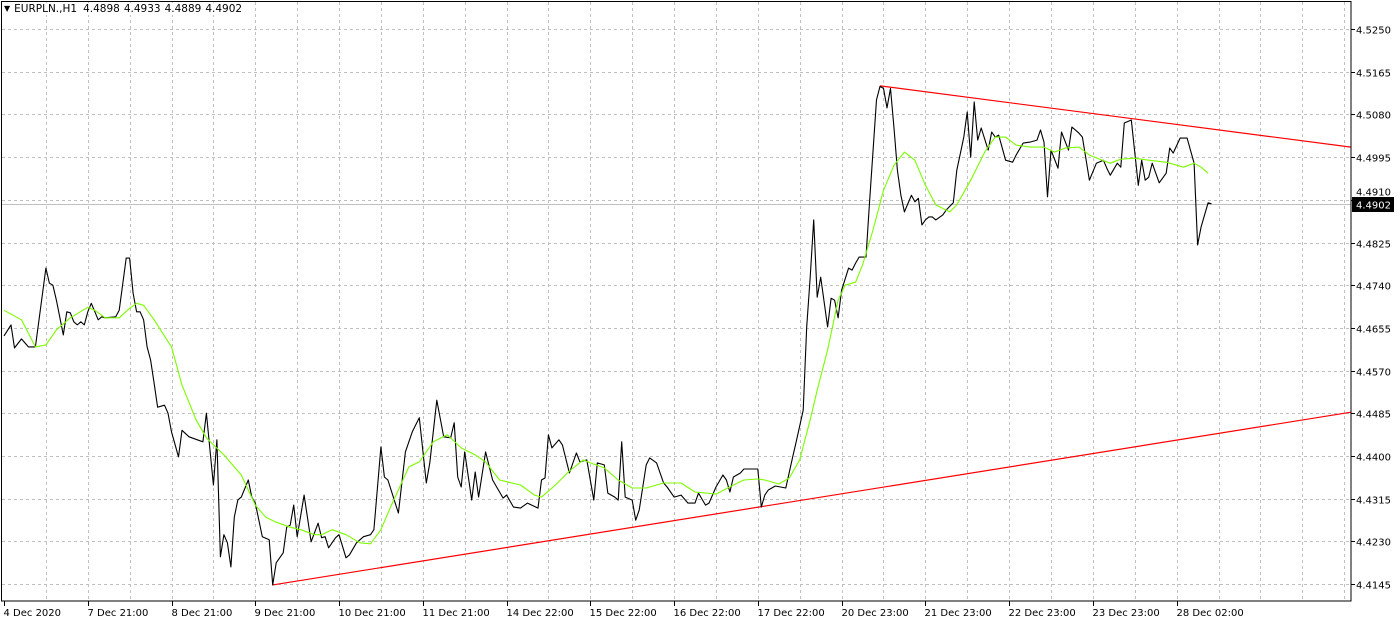 The width and height of the screenshot is (1400, 623). I want to click on y-tick-label: 4.4910, so click(1373, 193).